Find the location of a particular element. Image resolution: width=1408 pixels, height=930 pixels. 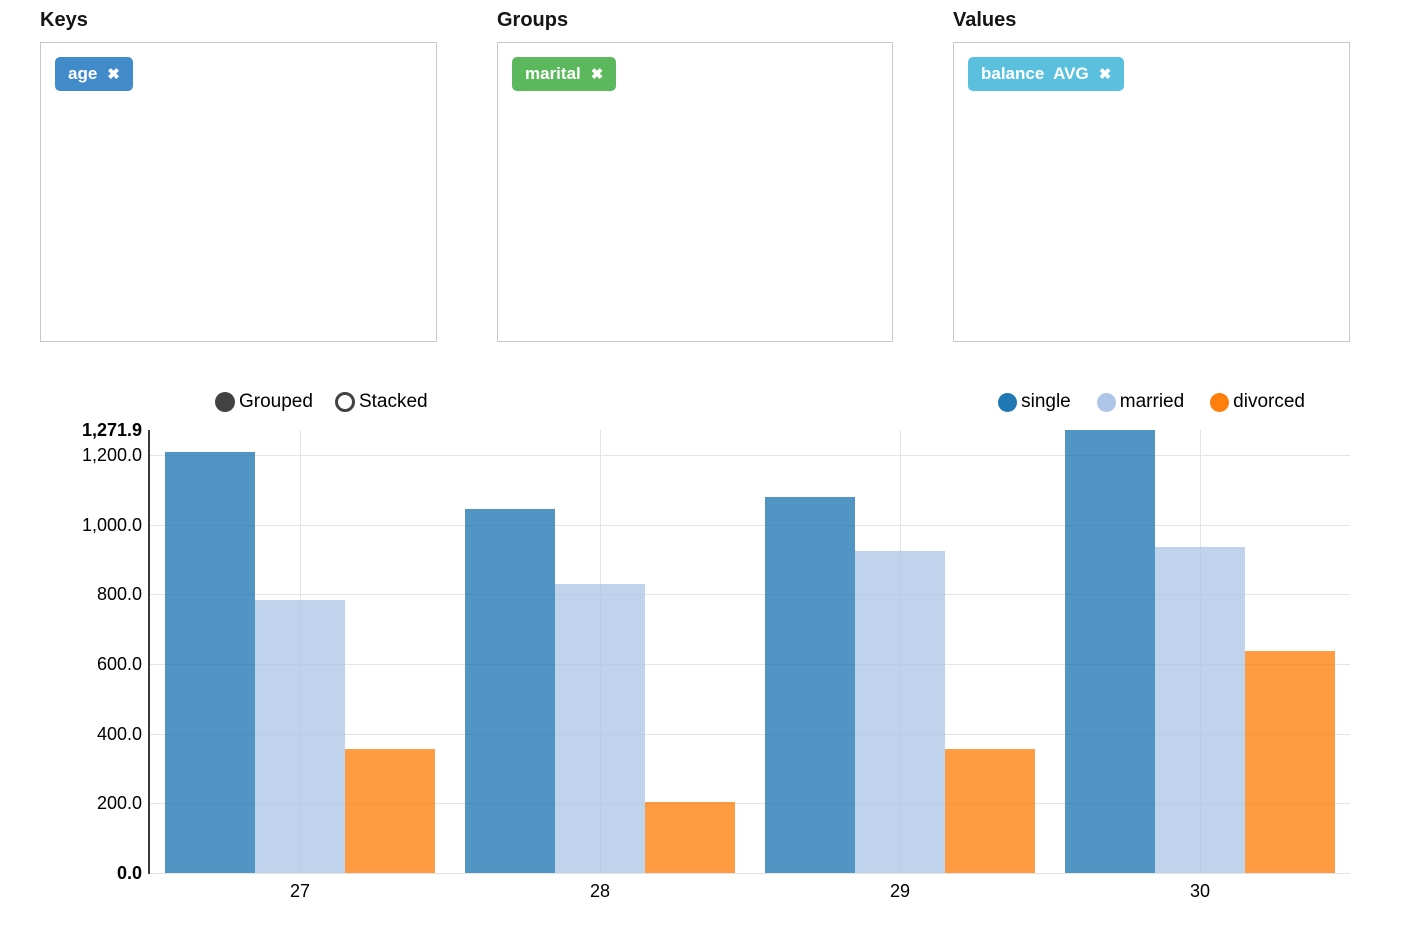

y-tick-label: 200.0 is located at coordinates (119, 803).